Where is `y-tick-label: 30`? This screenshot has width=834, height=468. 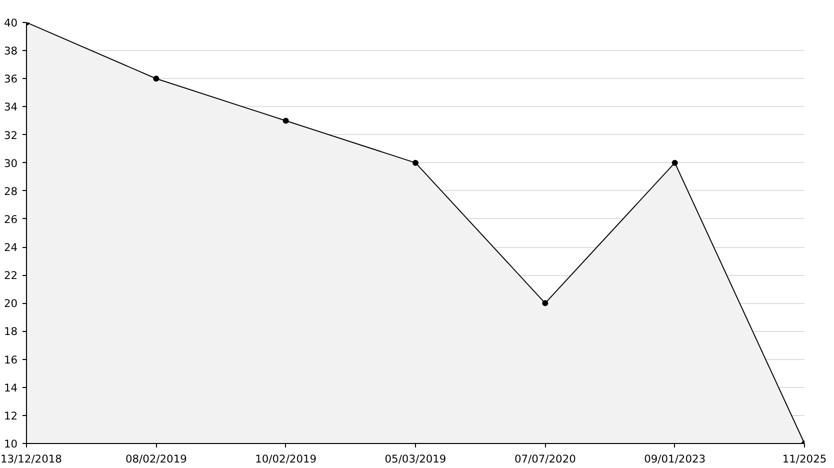 y-tick-label: 30 is located at coordinates (11, 163).